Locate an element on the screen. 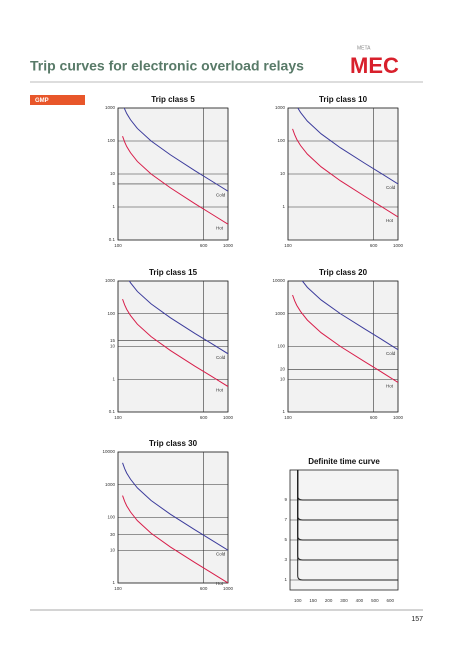  logo: MEC is located at coordinates (374, 65).